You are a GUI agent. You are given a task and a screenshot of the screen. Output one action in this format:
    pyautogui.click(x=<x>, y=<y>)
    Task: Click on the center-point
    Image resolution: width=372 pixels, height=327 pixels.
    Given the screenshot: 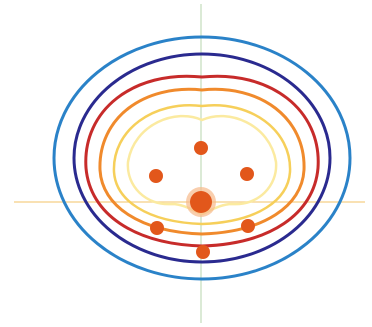 What is the action you would take?
    pyautogui.click(x=201, y=202)
    